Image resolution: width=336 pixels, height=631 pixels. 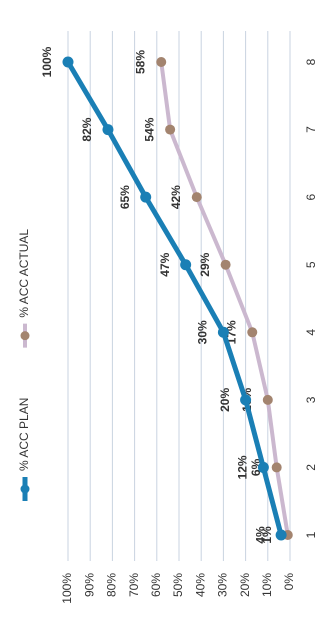 What do you see at coordinates (87, 129) in the screenshot?
I see `value-label: 82%` at bounding box center [87, 129].